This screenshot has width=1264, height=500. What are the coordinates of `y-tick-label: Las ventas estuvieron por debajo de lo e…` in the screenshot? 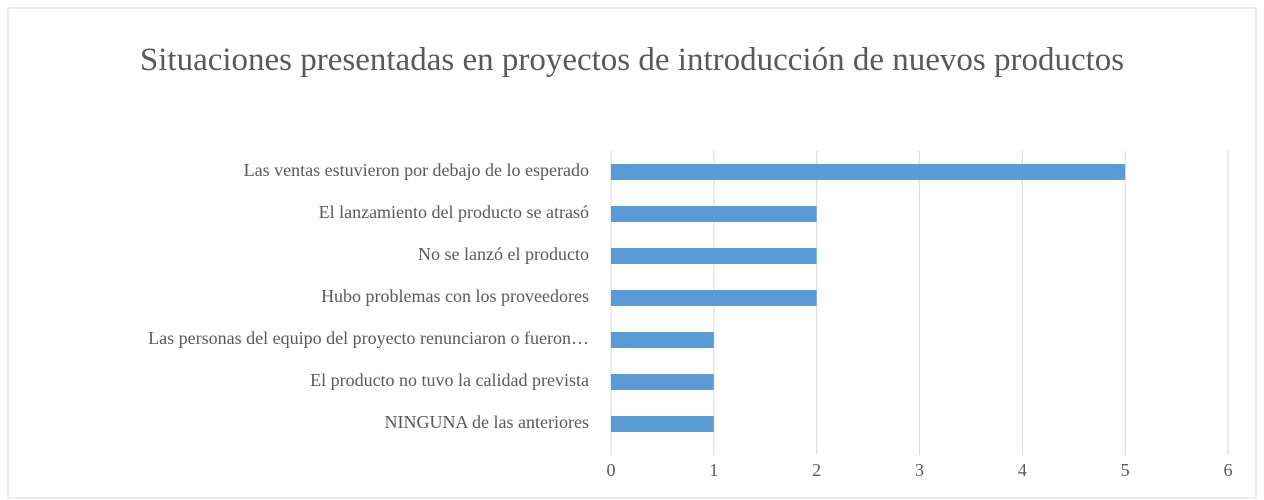 It's located at (416, 170).